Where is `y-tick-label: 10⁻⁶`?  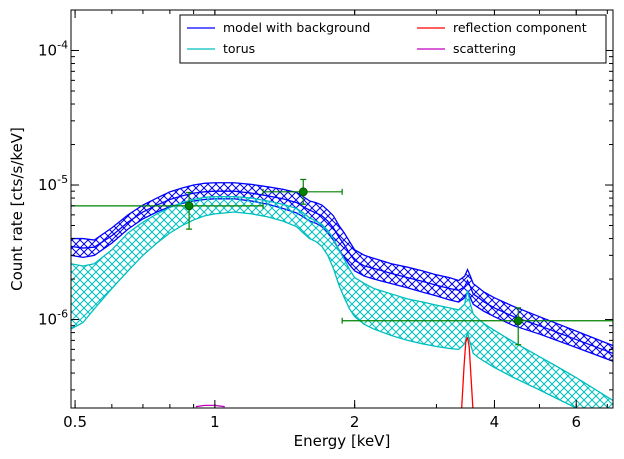
y-tick-label: 10⁻⁶ is located at coordinates (53, 318).